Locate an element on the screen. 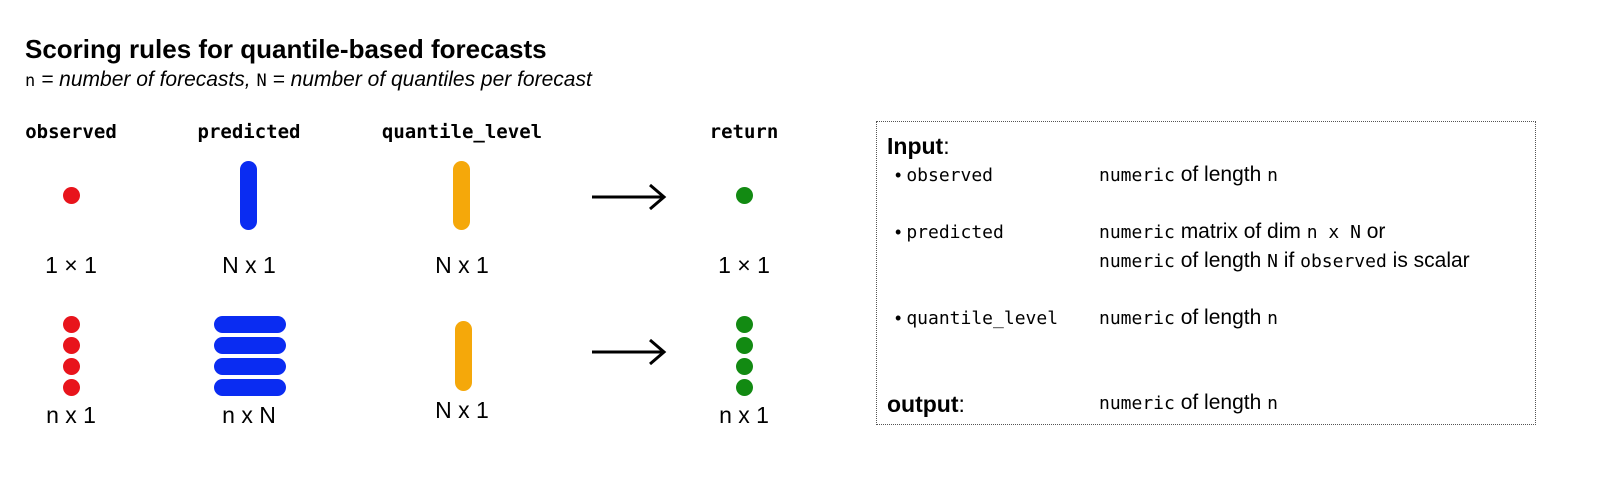 The width and height of the screenshot is (1598, 482). predicted-vector-bar is located at coordinates (248, 195).